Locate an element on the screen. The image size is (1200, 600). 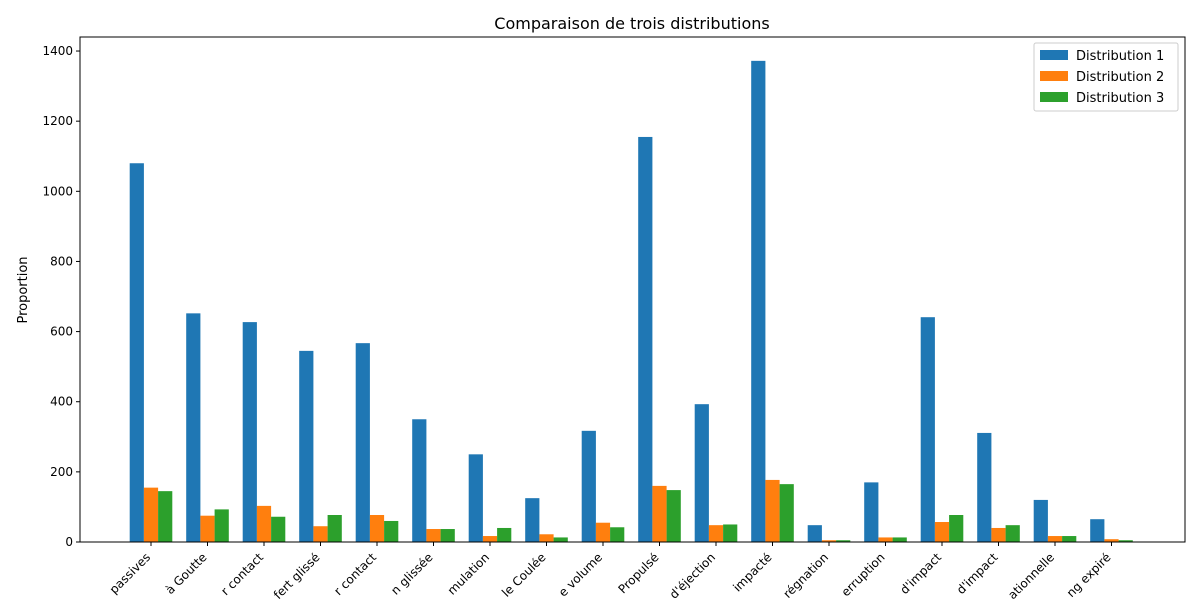
x-tick-label: erruption is located at coordinates (863, 574).